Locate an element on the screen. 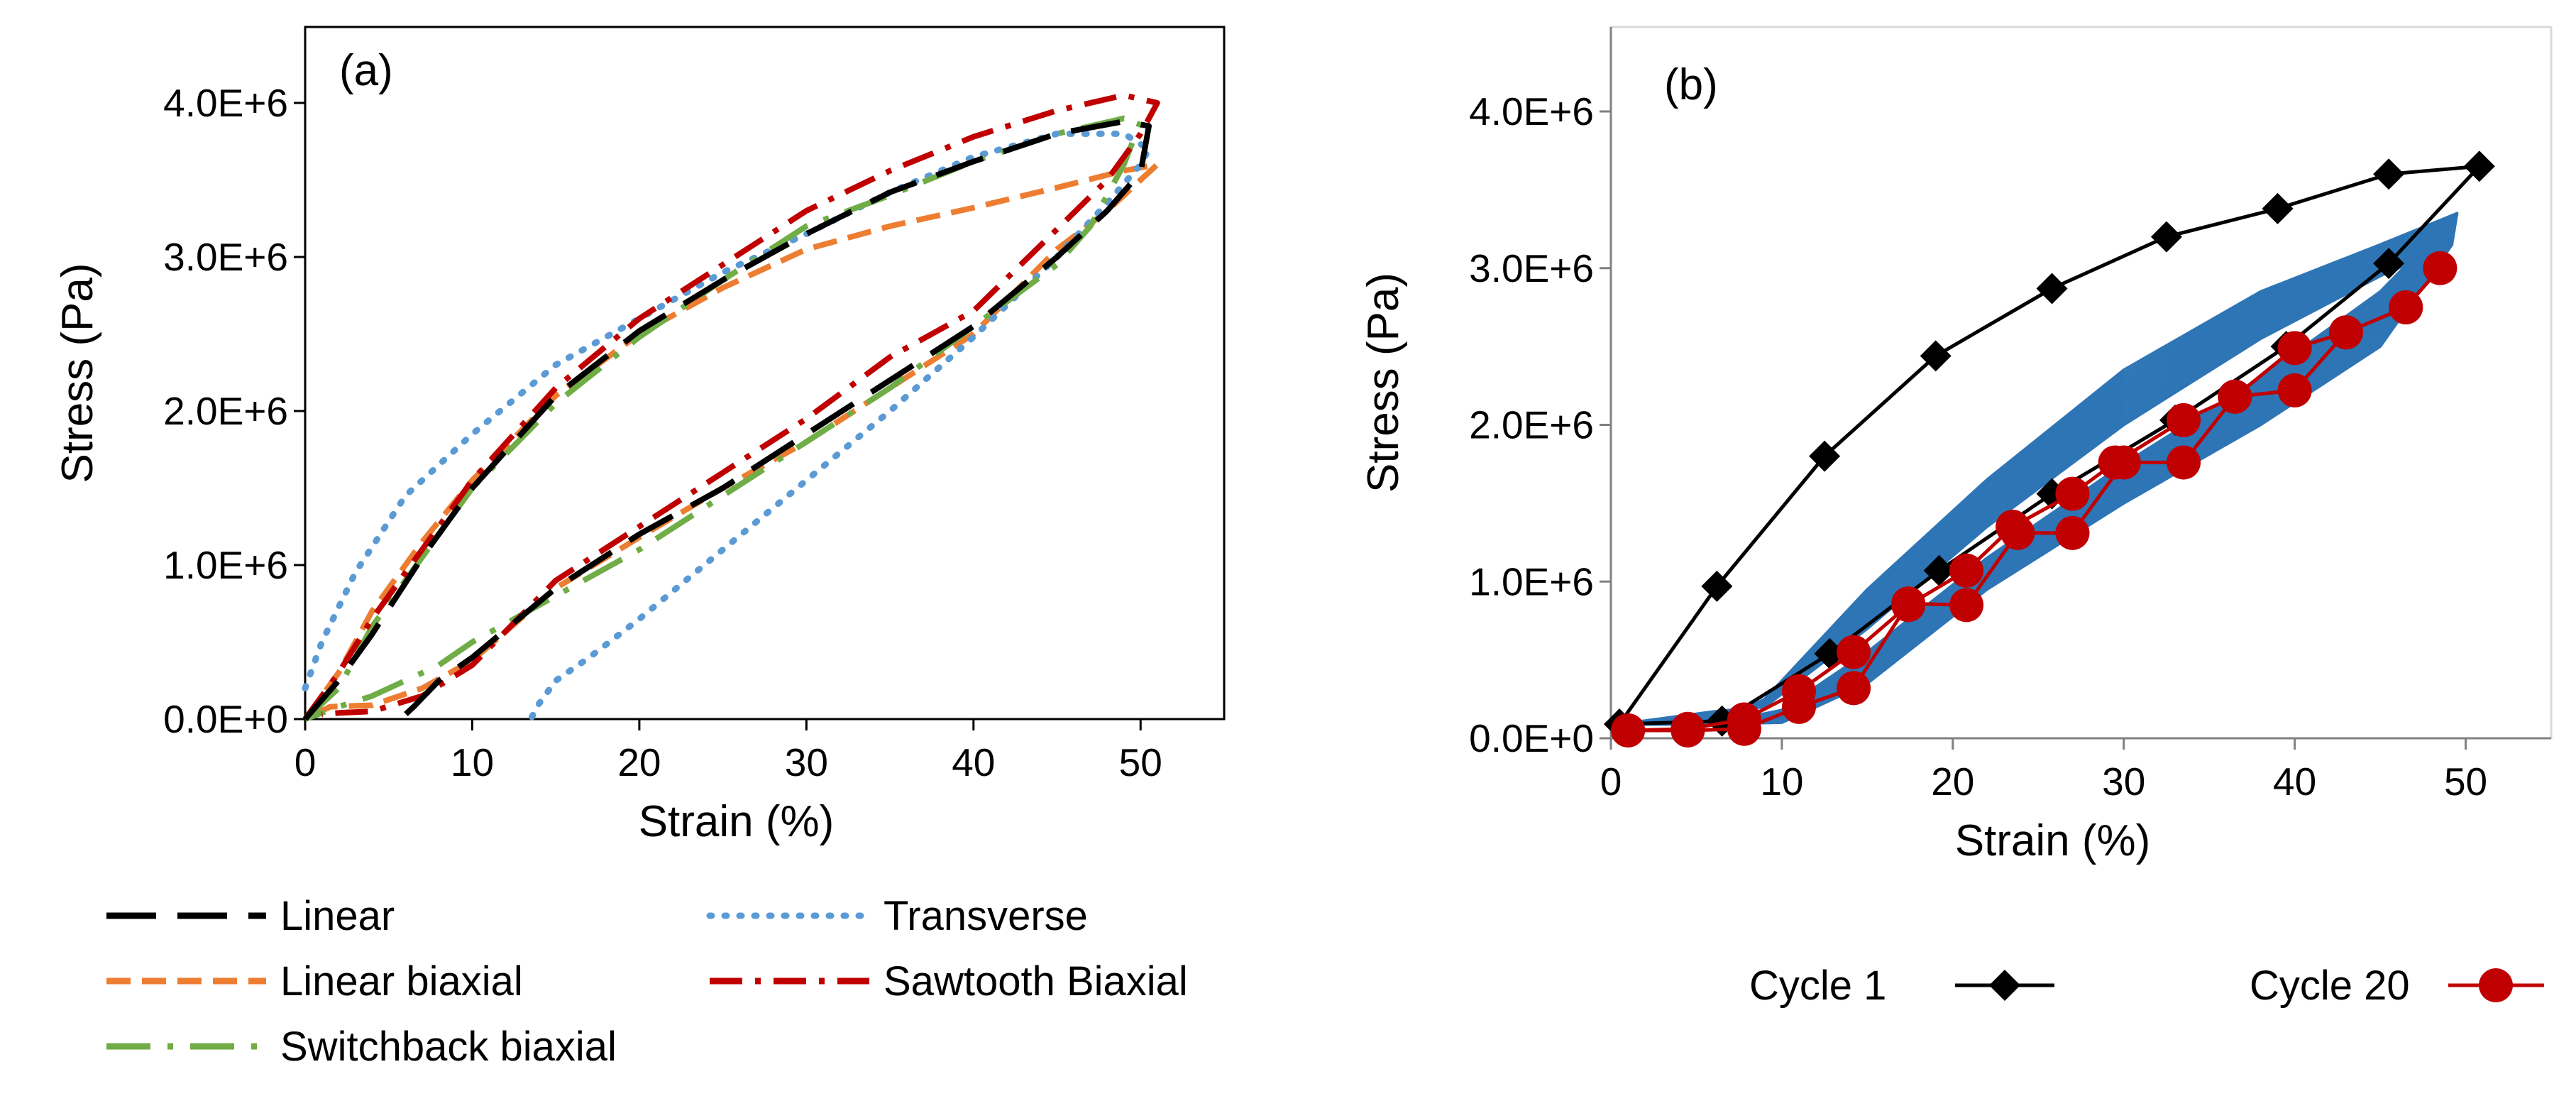 The image size is (2576, 1101). b-x-tick-label: 20 is located at coordinates (1952, 782).